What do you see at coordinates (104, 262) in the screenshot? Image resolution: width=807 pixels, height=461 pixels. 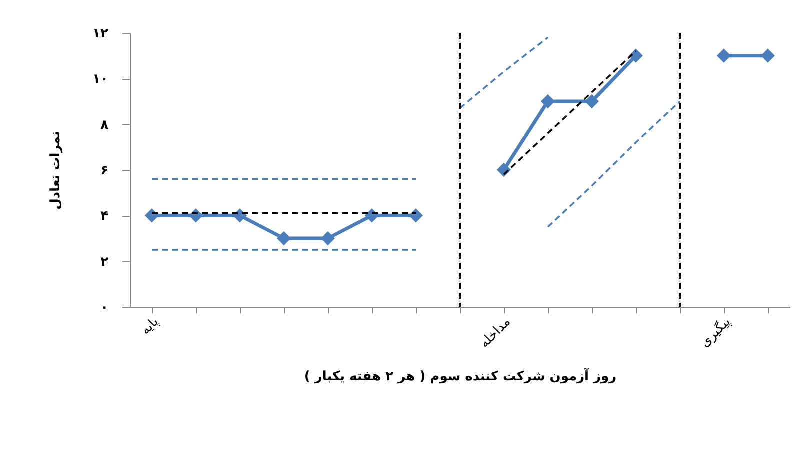 I see `y-tick-label: ۲` at bounding box center [104, 262].